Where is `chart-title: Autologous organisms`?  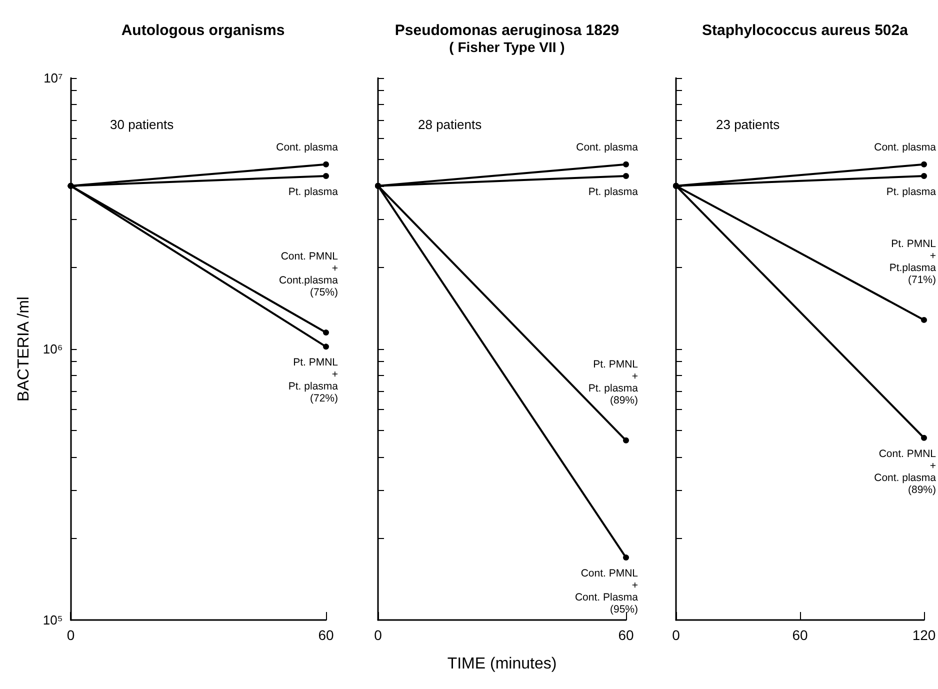
chart-title: Autologous organisms is located at coordinates (203, 30).